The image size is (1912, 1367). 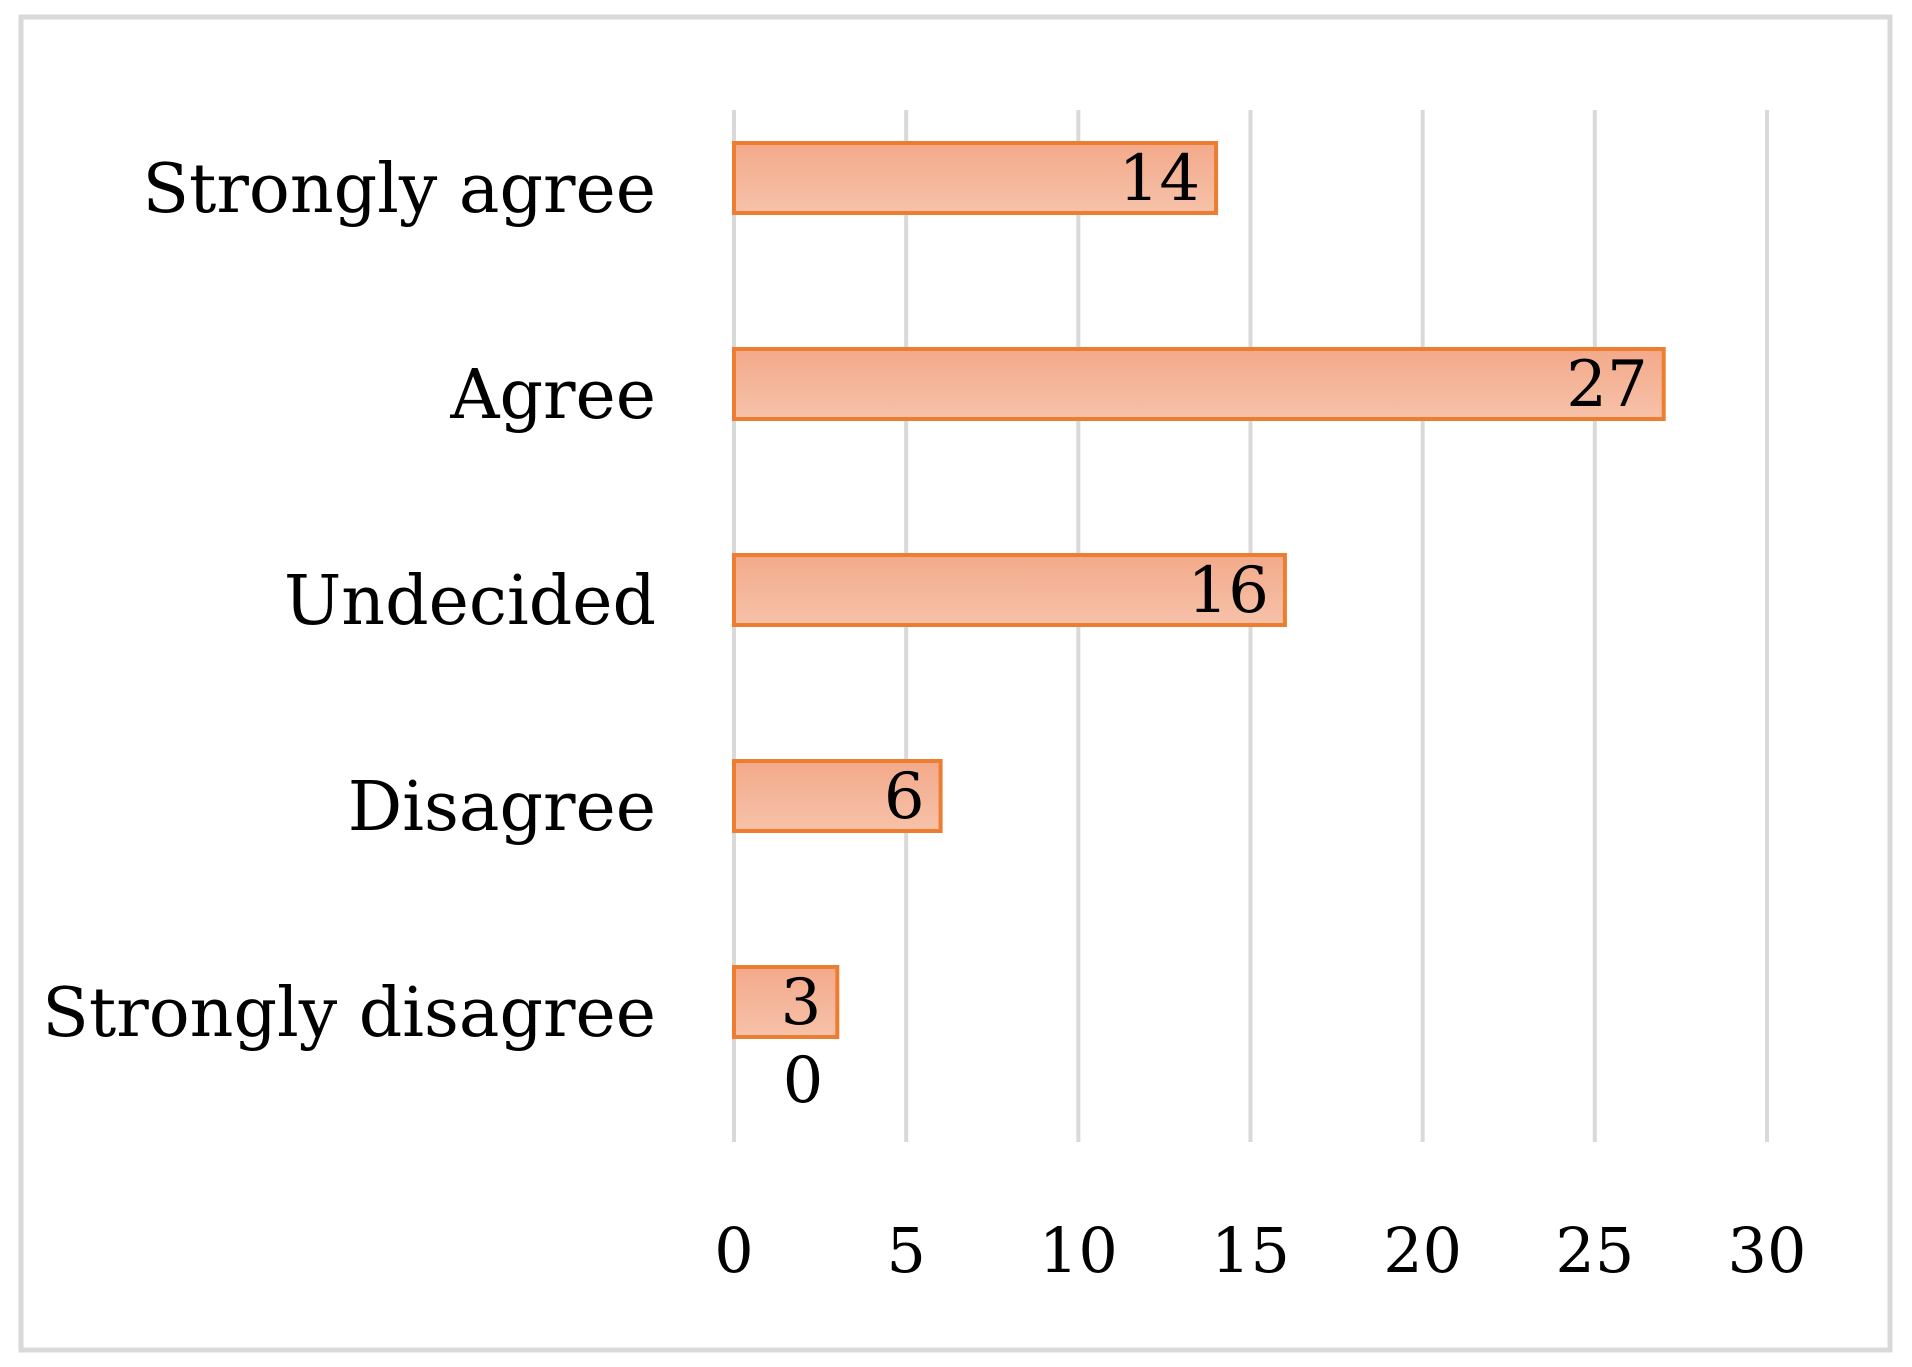 I want to click on x-axis-tick-labels: 0 5 10 15 20 25 30, so click(x=1260, y=1250).